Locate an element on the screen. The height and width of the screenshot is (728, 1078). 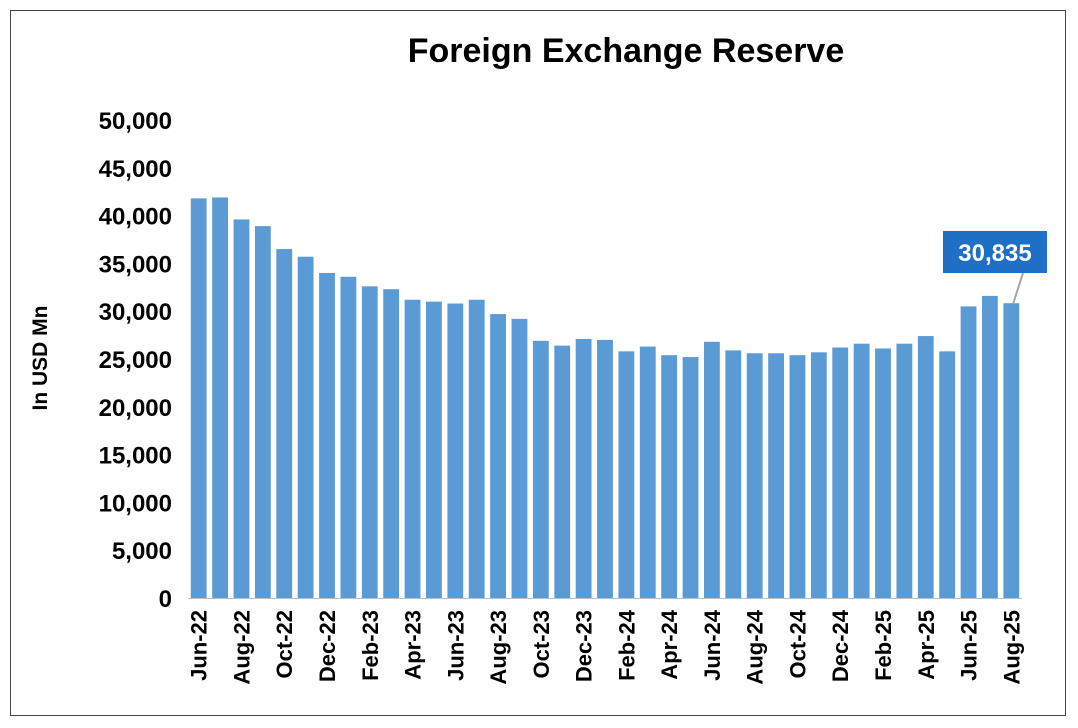
x-tick-label: Apr-24 is located at coordinates (669, 644).